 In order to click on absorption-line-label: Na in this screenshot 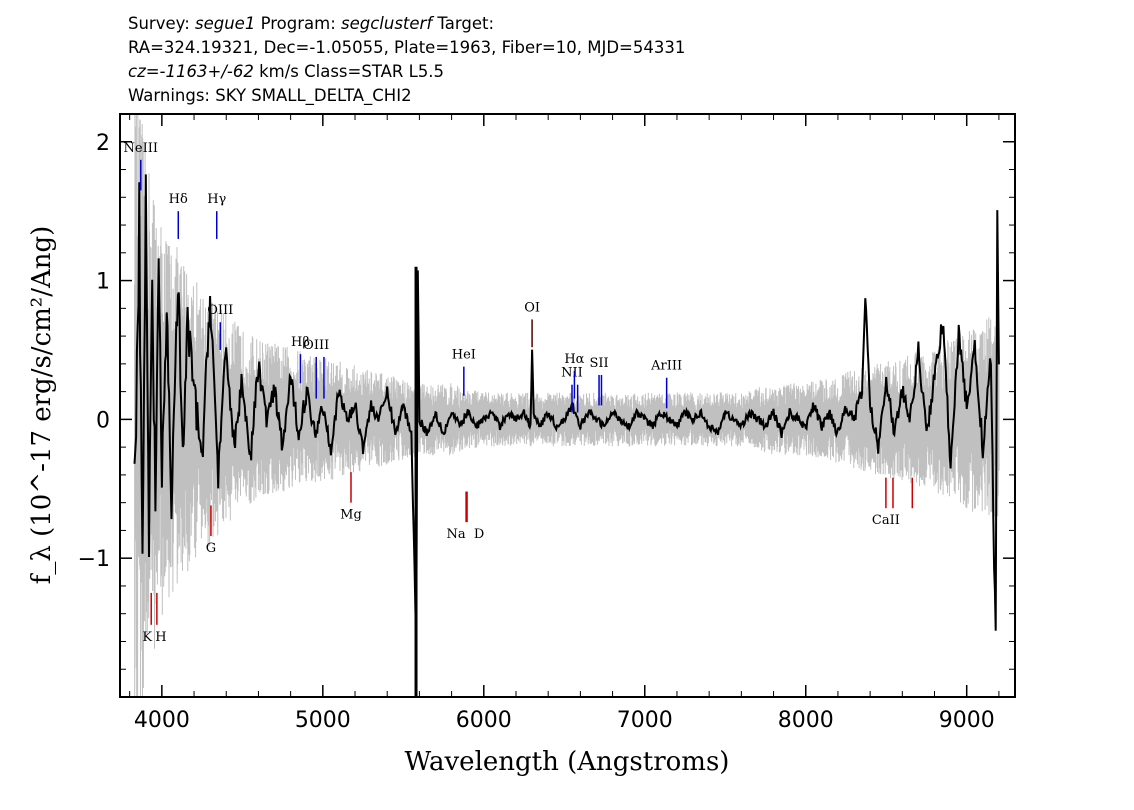, I will do `click(456, 534)`.